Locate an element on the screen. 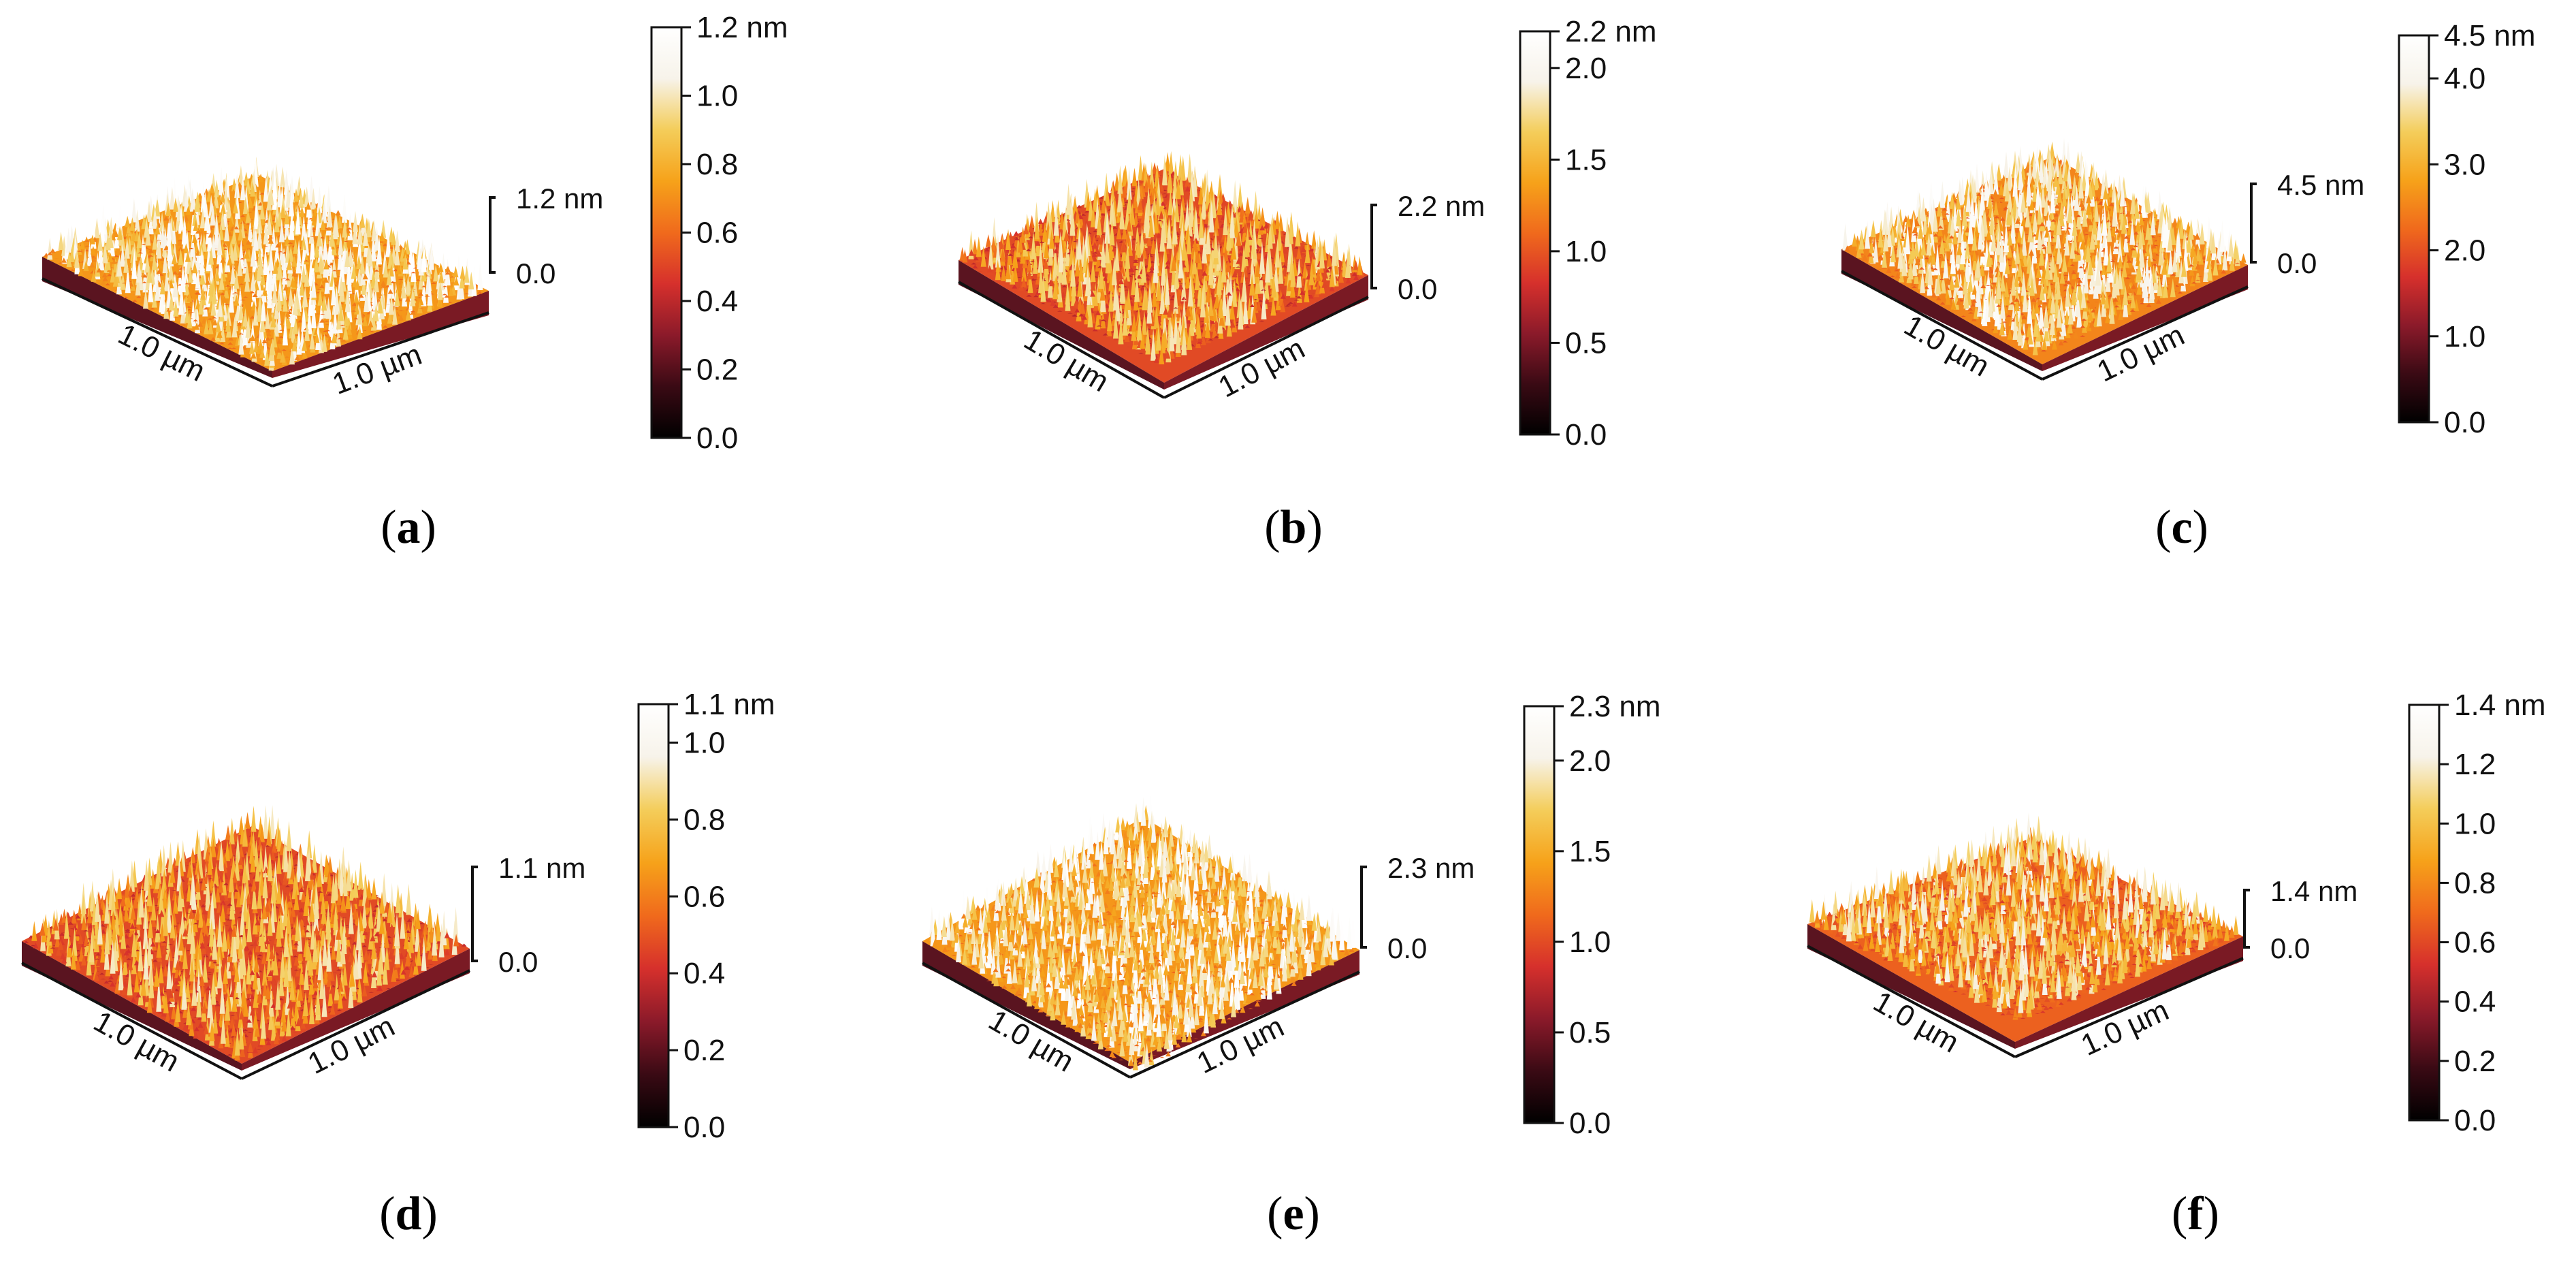 This screenshot has width=2576, height=1266. panel-caption: (d) is located at coordinates (408, 1214).